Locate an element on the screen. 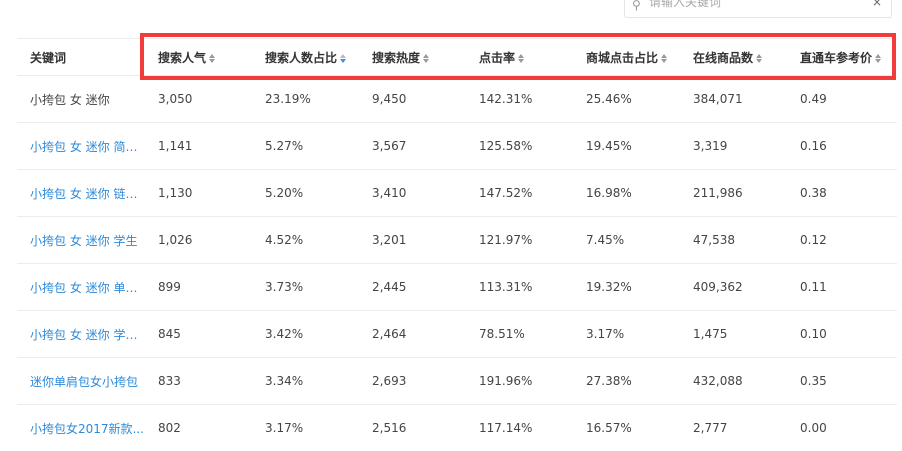 This screenshot has height=451, width=902. cell: 125.58% is located at coordinates (519, 146).